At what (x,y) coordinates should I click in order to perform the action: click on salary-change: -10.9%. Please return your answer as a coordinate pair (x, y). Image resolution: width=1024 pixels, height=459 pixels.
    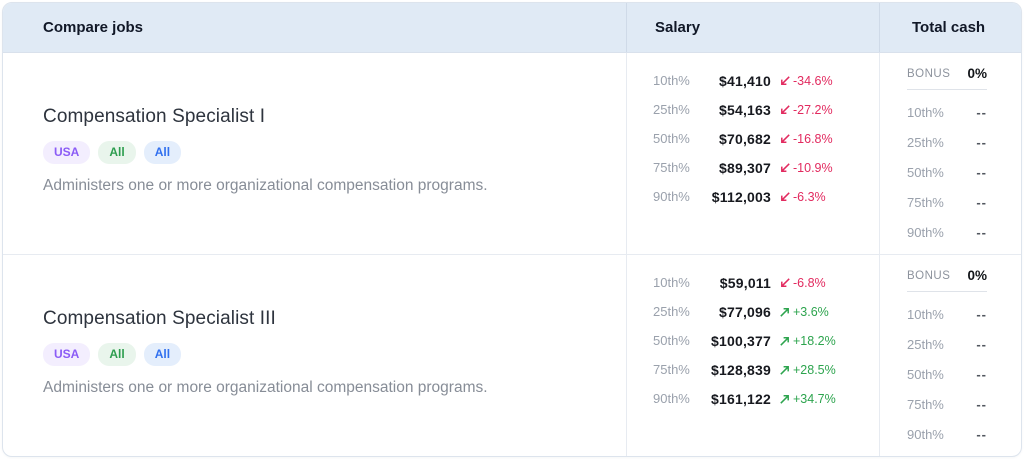
    Looking at the image, I should click on (806, 168).